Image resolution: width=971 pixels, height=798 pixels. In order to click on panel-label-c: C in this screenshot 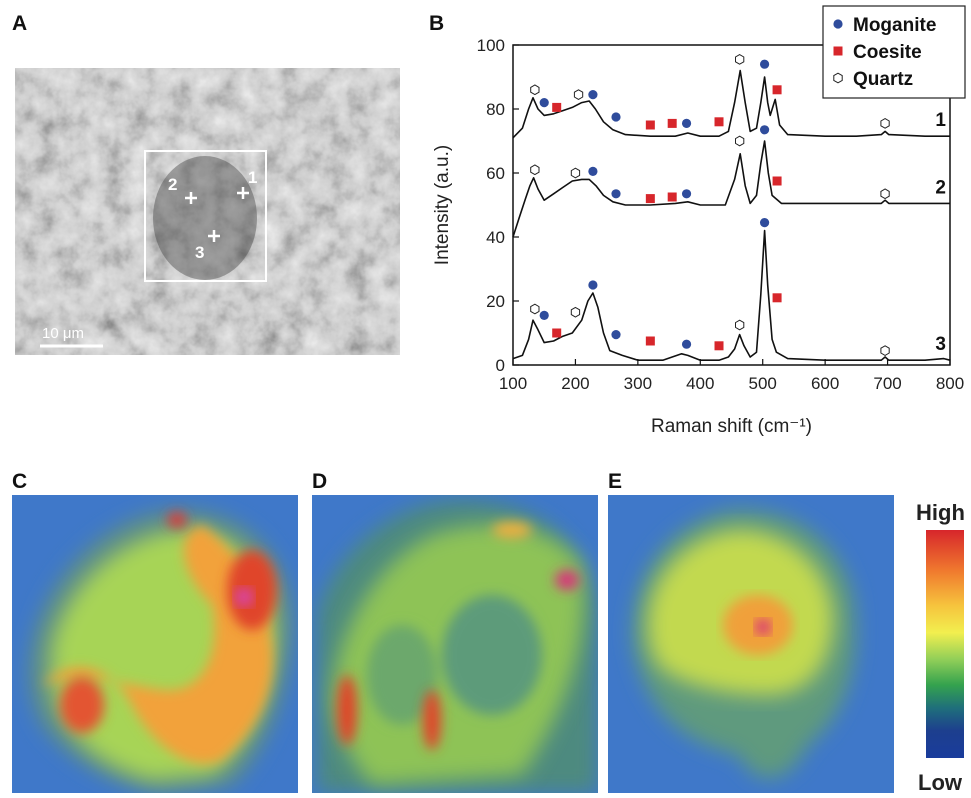, I will do `click(20, 481)`.